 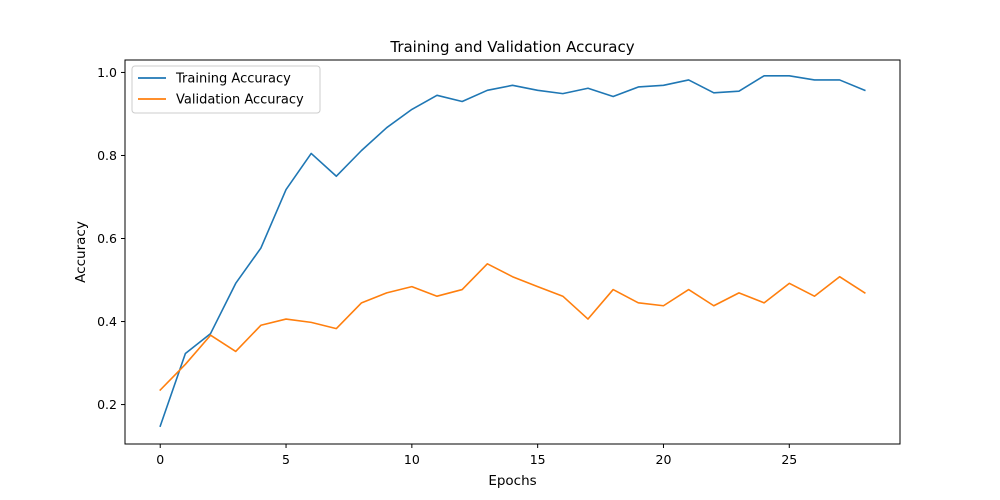 I want to click on x-tick-label: 5, so click(x=286, y=459).